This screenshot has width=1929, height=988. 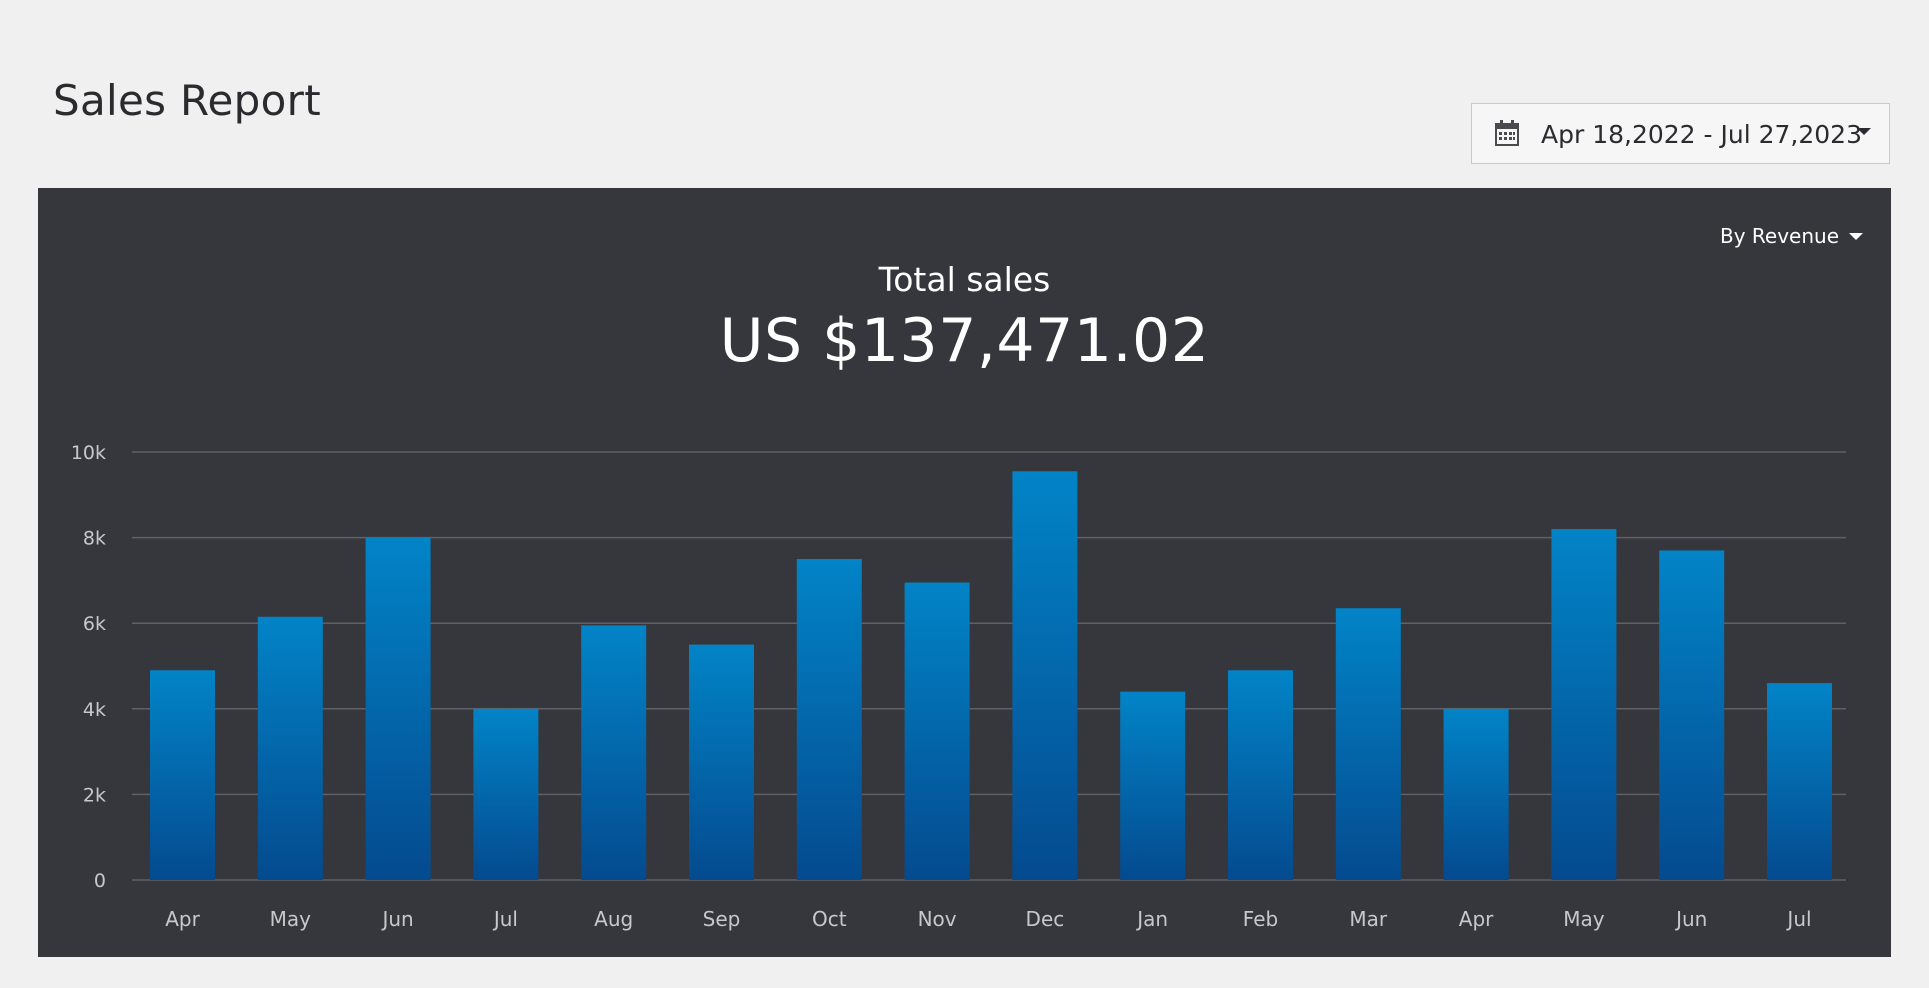 I want to click on x-tick-label: Jan, so click(x=1151, y=919).